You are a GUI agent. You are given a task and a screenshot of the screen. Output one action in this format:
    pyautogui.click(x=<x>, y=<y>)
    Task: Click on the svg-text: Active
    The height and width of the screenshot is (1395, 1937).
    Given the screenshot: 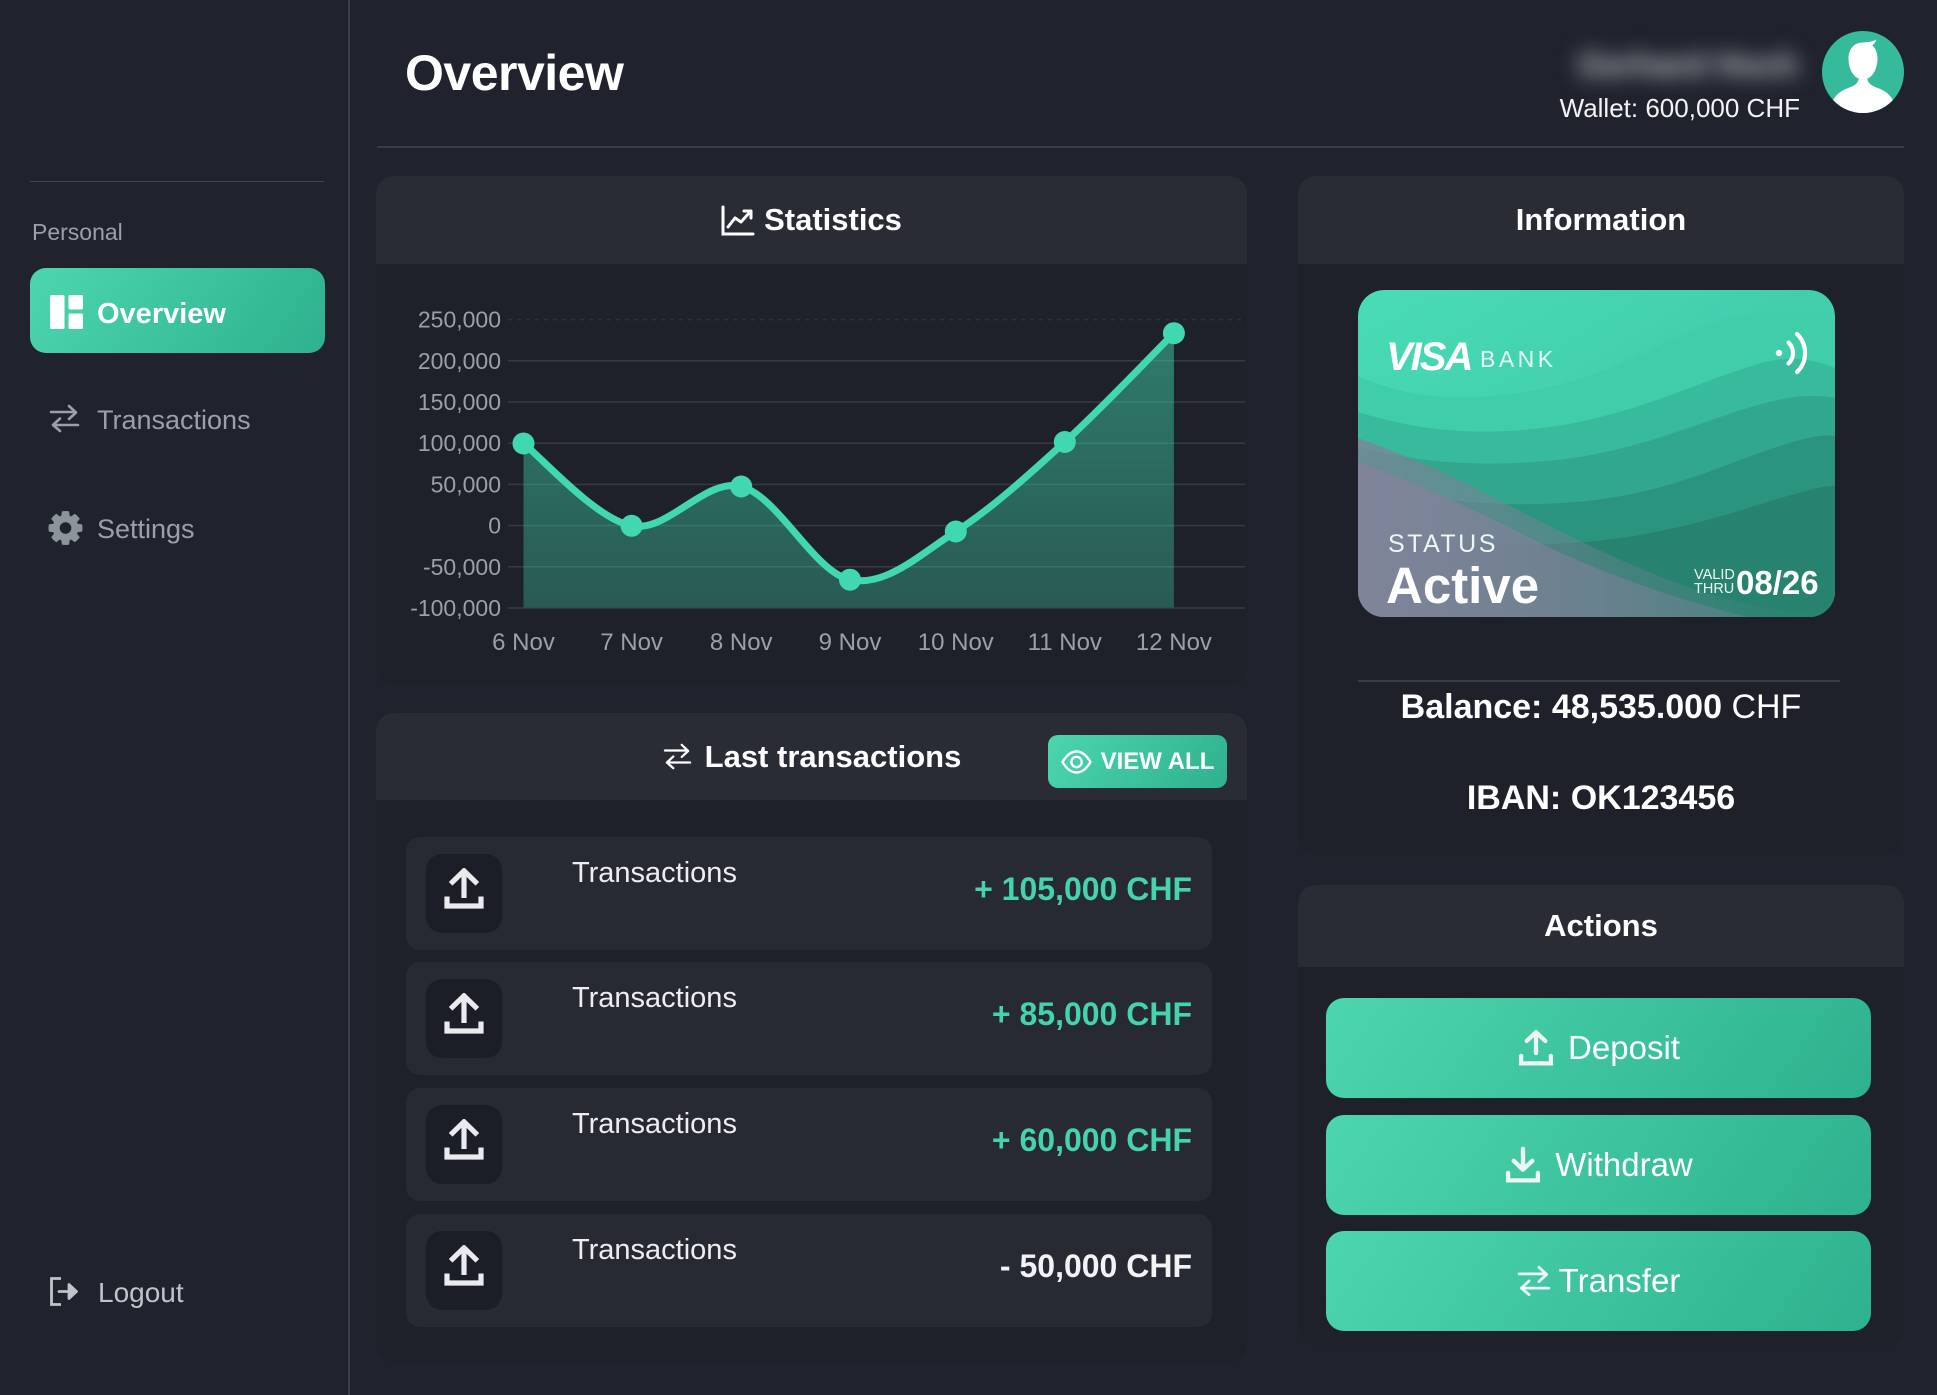 What is the action you would take?
    pyautogui.click(x=1462, y=585)
    